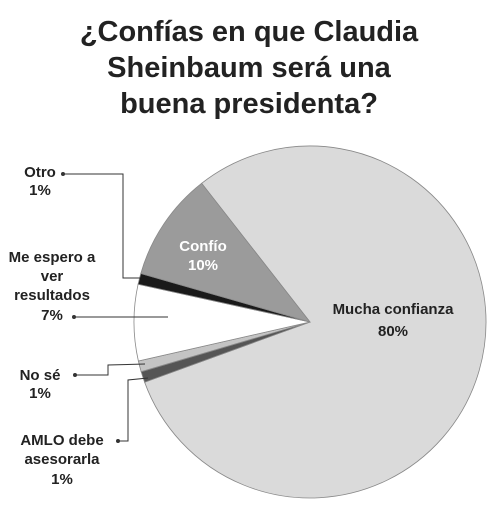 The image size is (498, 509). What do you see at coordinates (203, 265) in the screenshot?
I see `value-label: 10%` at bounding box center [203, 265].